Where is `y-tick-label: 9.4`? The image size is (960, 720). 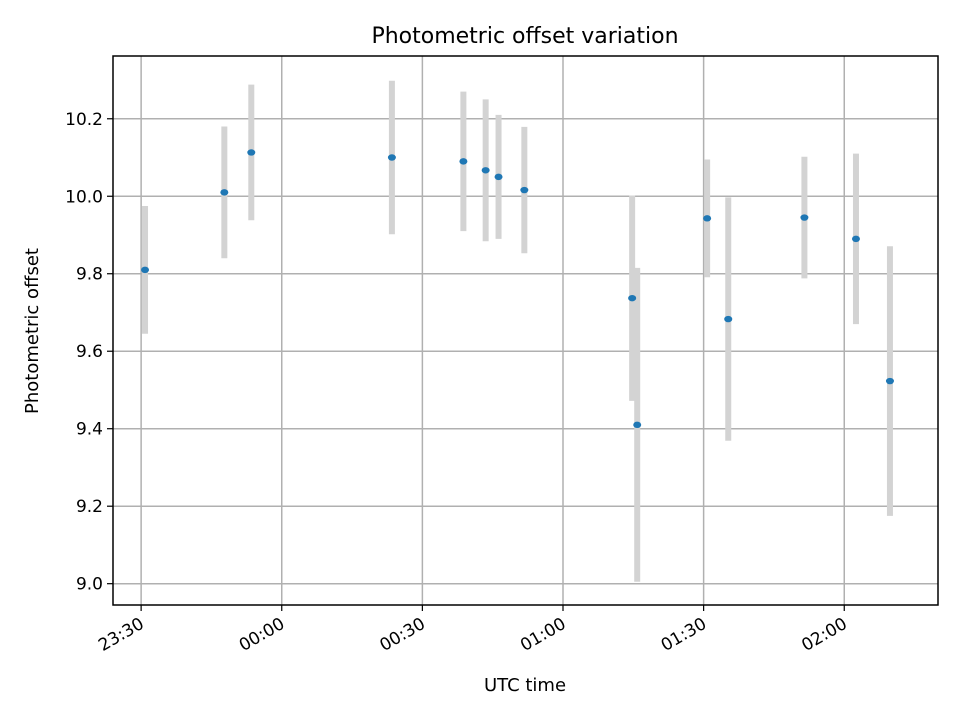 y-tick-label: 9.4 is located at coordinates (89, 430).